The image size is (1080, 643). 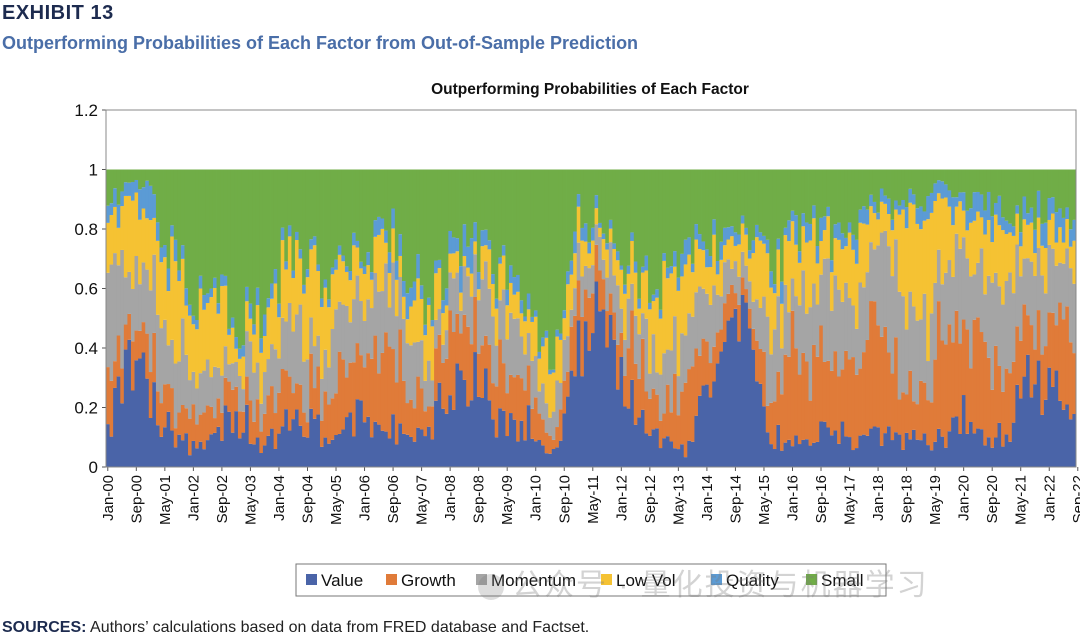 I want to click on legend-label-small: Small, so click(x=842, y=580).